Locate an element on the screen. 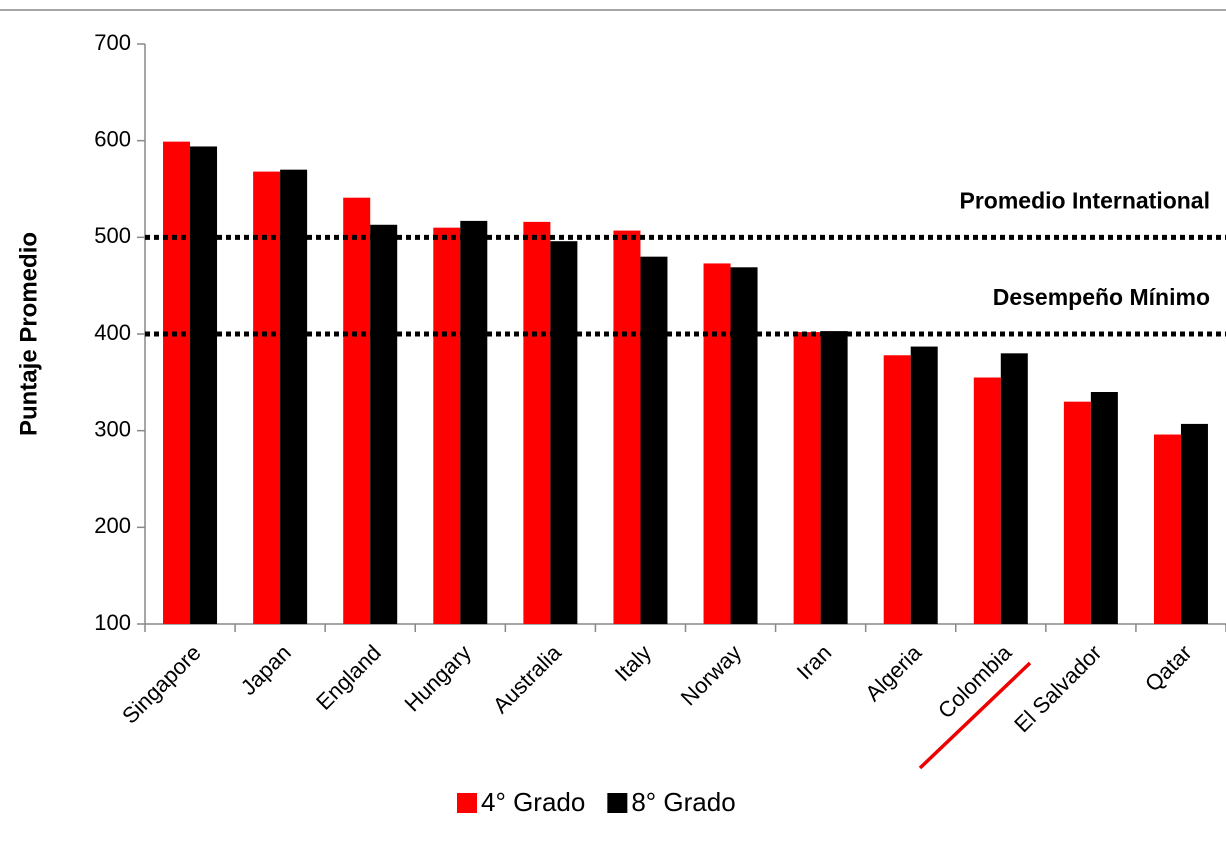 The width and height of the screenshot is (1226, 849). y-axis-title: Puntaje Promedio is located at coordinates (28, 334).